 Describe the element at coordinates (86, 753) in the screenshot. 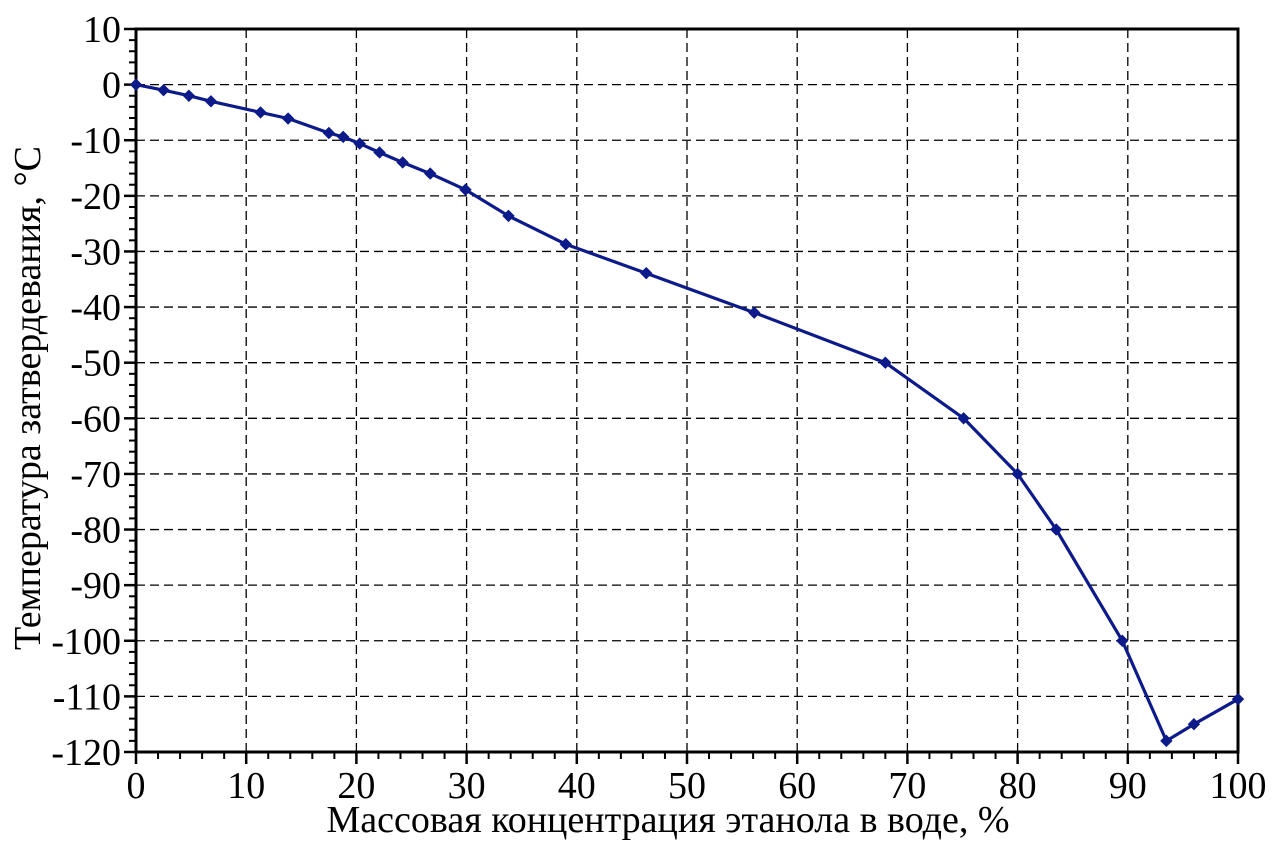

I see `y-tick-label: -120` at that location.